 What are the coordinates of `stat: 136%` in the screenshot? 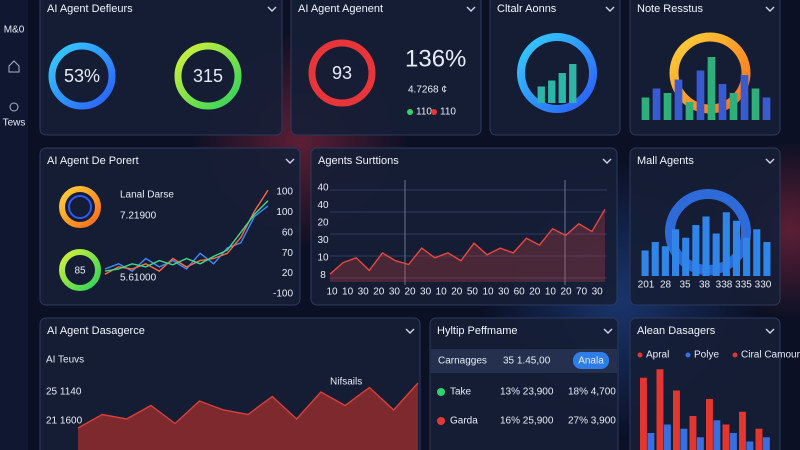 It's located at (435, 58).